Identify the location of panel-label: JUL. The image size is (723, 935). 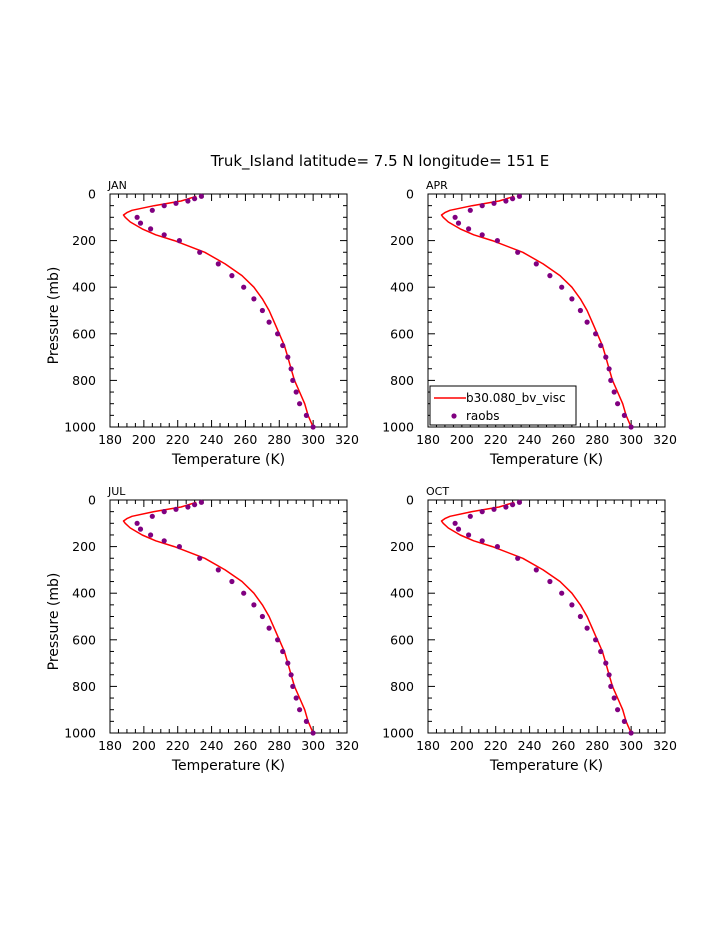
(116, 491).